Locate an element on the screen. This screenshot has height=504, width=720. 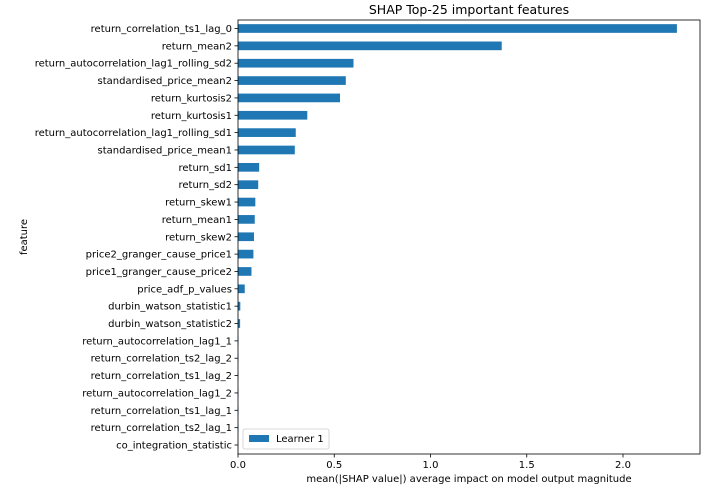
bar-standardised-price-mean1 is located at coordinates (266, 150).